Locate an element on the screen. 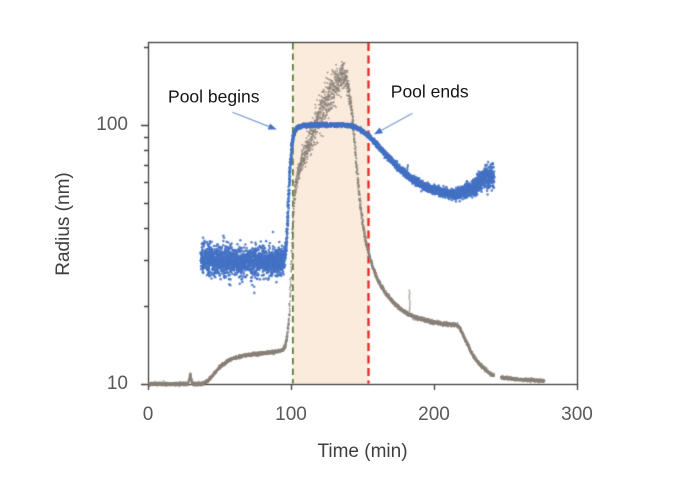 Image resolution: width=673 pixels, height=502 pixels. x-tick-label-200: 200 is located at coordinates (434, 414).